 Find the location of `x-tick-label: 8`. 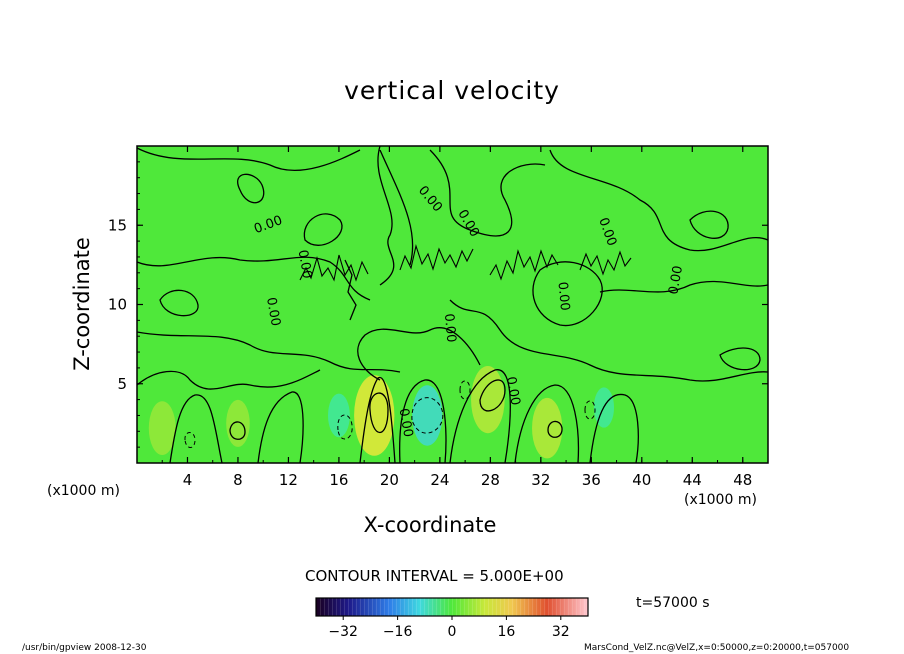

x-tick-label: 8 is located at coordinates (238, 480).